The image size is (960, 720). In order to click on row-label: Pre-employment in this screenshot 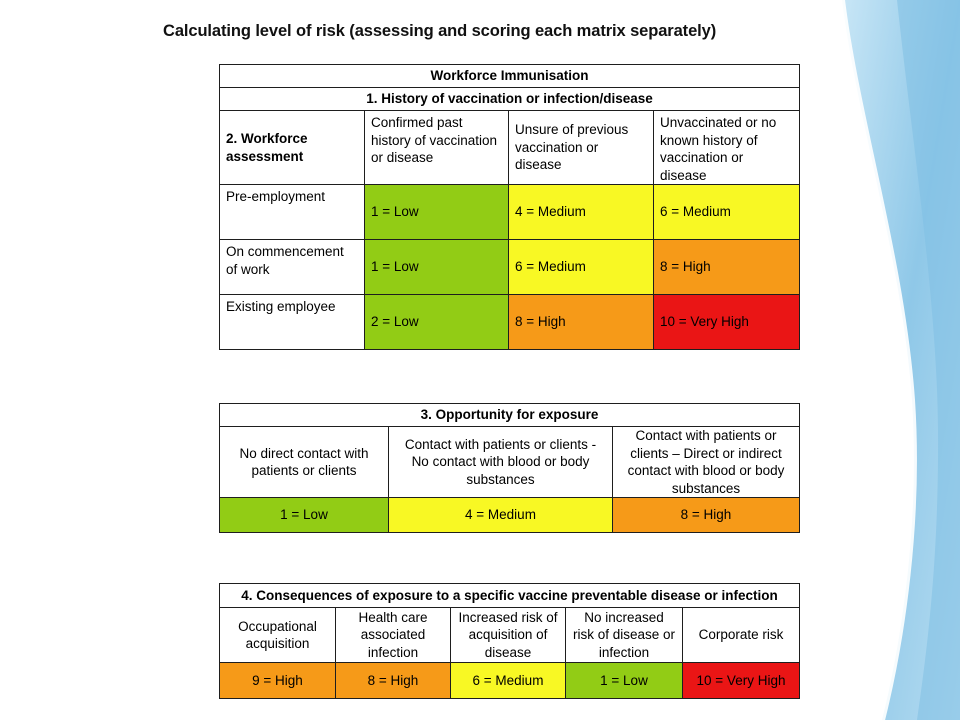, I will do `click(292, 212)`.